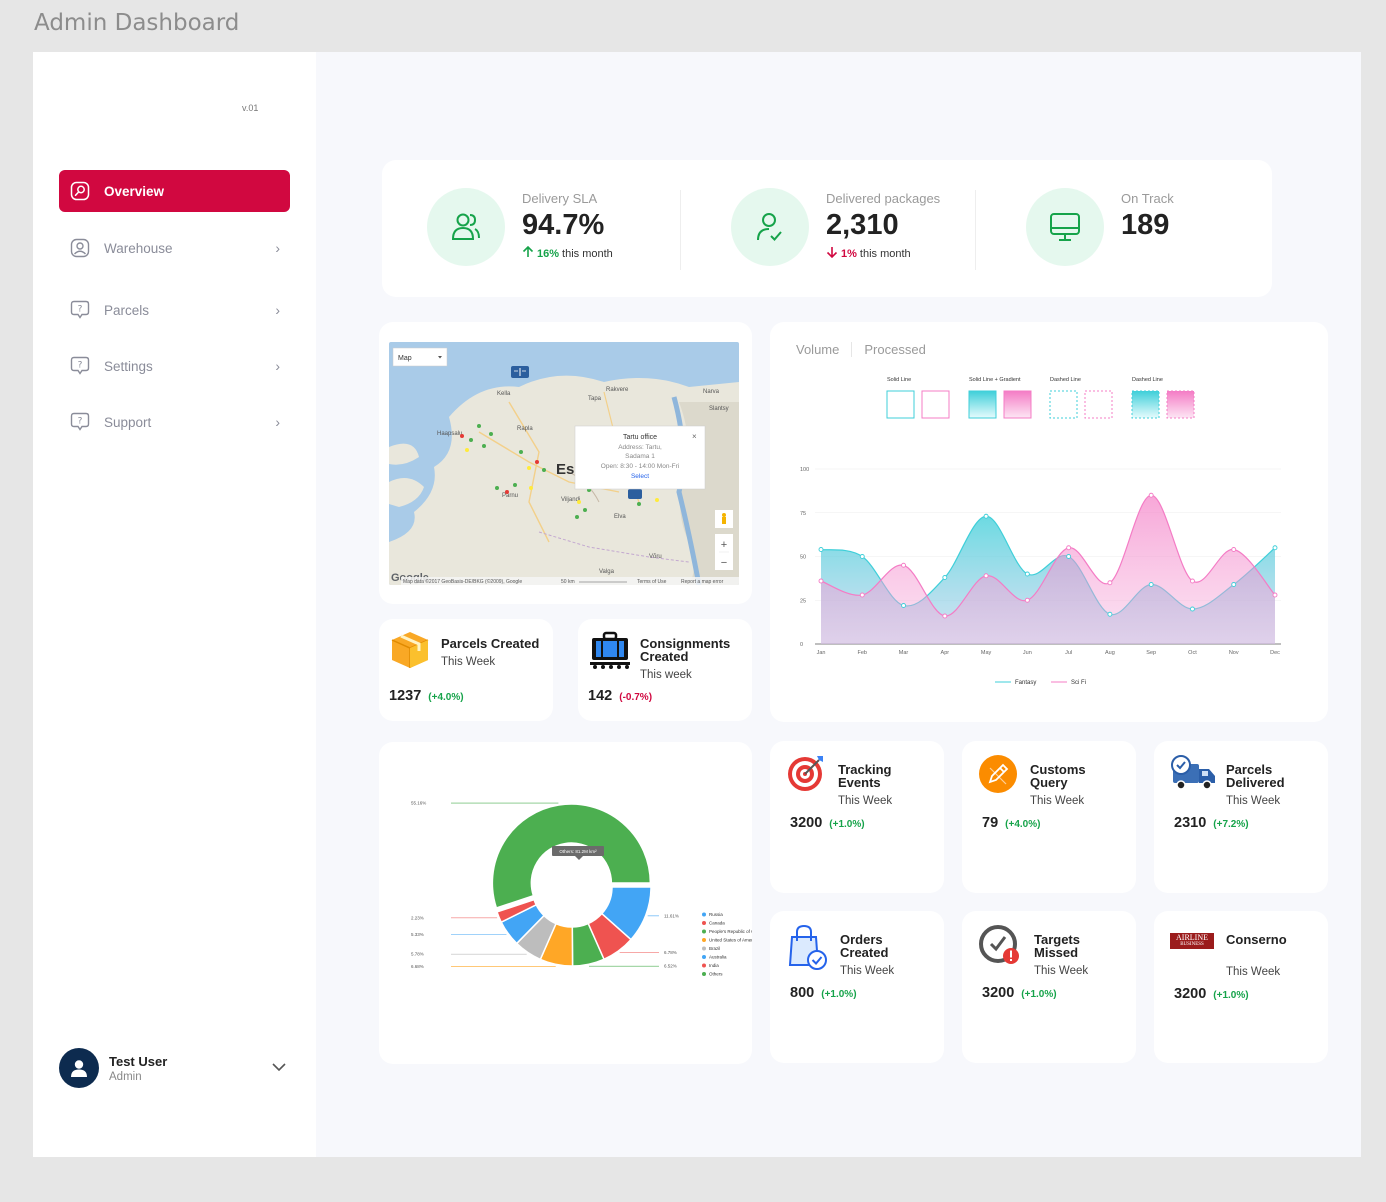  Describe the element at coordinates (277, 366) in the screenshot. I see `chevron-right-icon: ›` at that location.